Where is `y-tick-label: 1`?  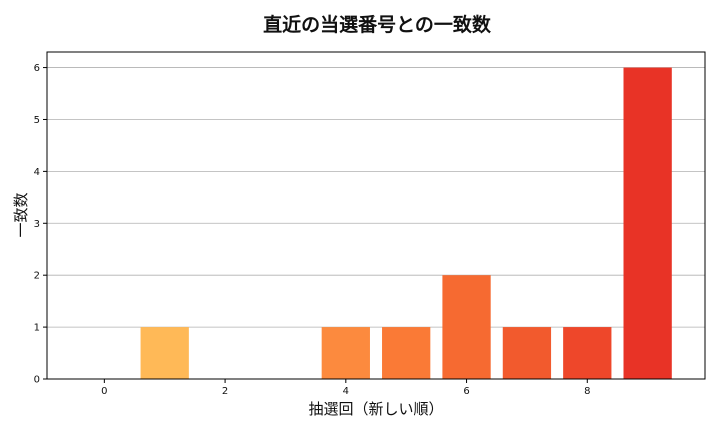
y-tick-label: 1 is located at coordinates (37, 328).